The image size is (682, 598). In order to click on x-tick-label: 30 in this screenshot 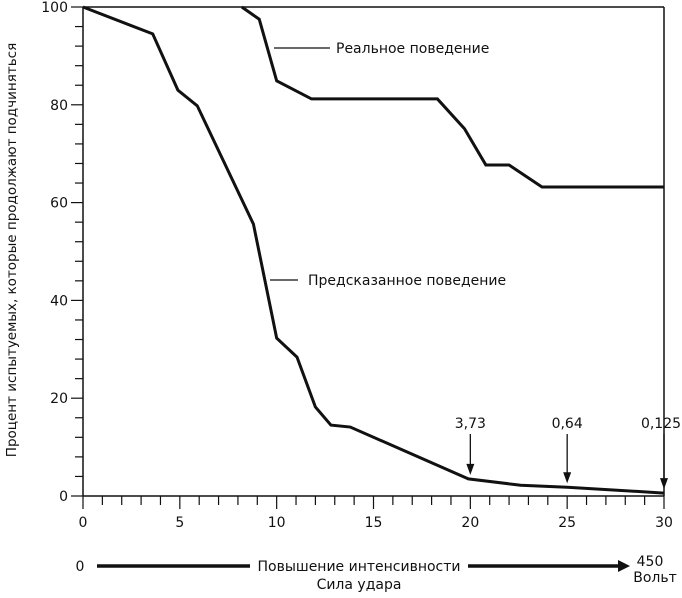, I will do `click(664, 523)`.